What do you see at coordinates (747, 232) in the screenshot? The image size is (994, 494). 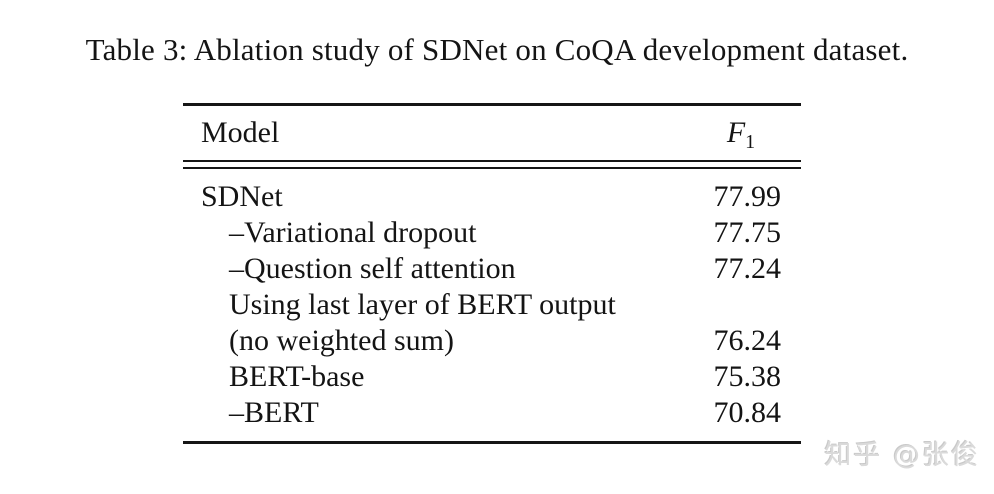 I see `f1-cell: 77.75` at bounding box center [747, 232].